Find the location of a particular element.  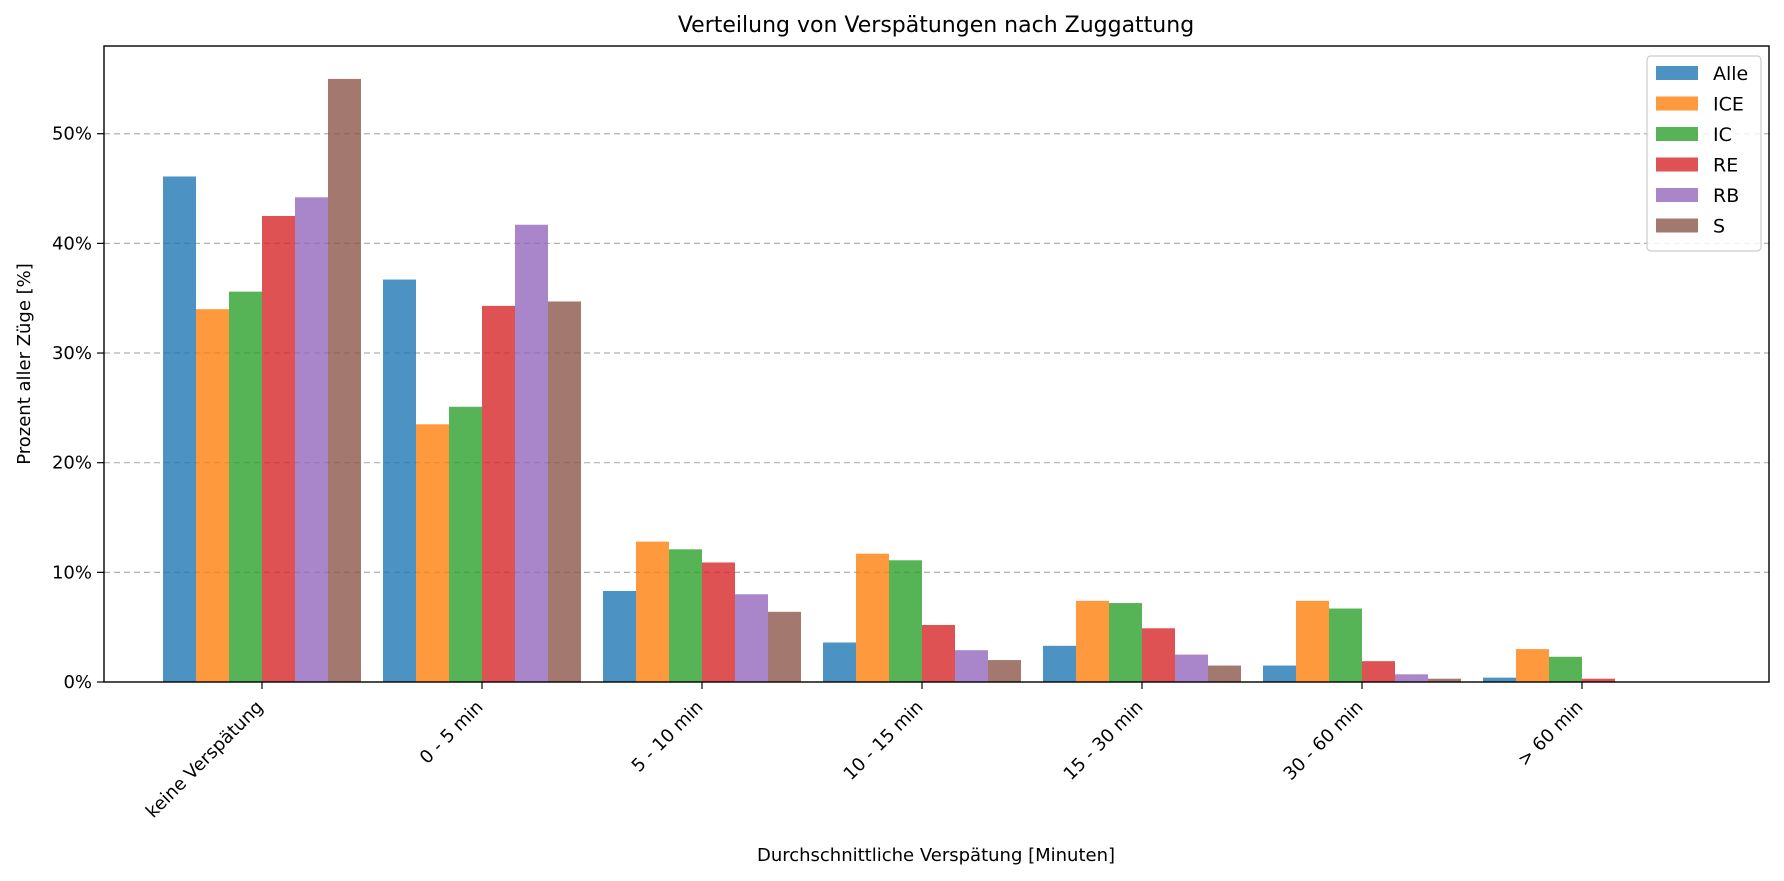

legend-swatch-ic is located at coordinates (1677, 134).